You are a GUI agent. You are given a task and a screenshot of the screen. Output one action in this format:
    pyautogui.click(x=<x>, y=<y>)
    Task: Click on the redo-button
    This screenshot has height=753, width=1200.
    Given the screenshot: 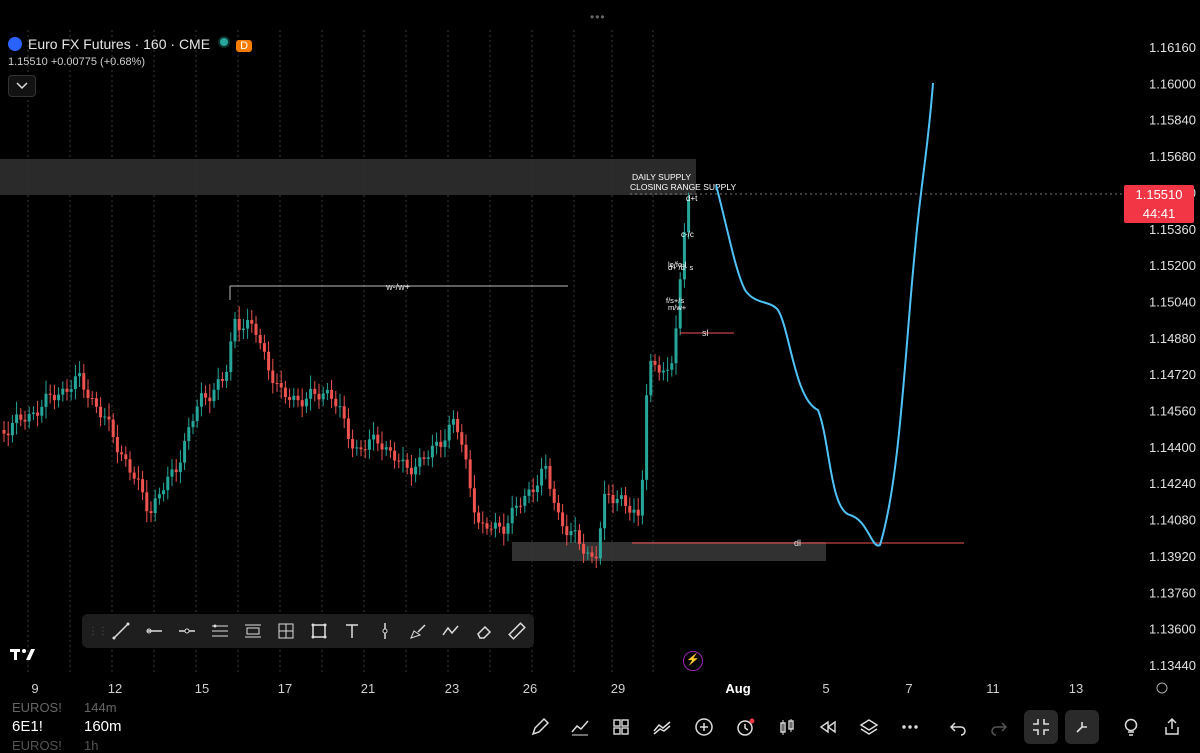 What is the action you would take?
    pyautogui.click(x=999, y=727)
    